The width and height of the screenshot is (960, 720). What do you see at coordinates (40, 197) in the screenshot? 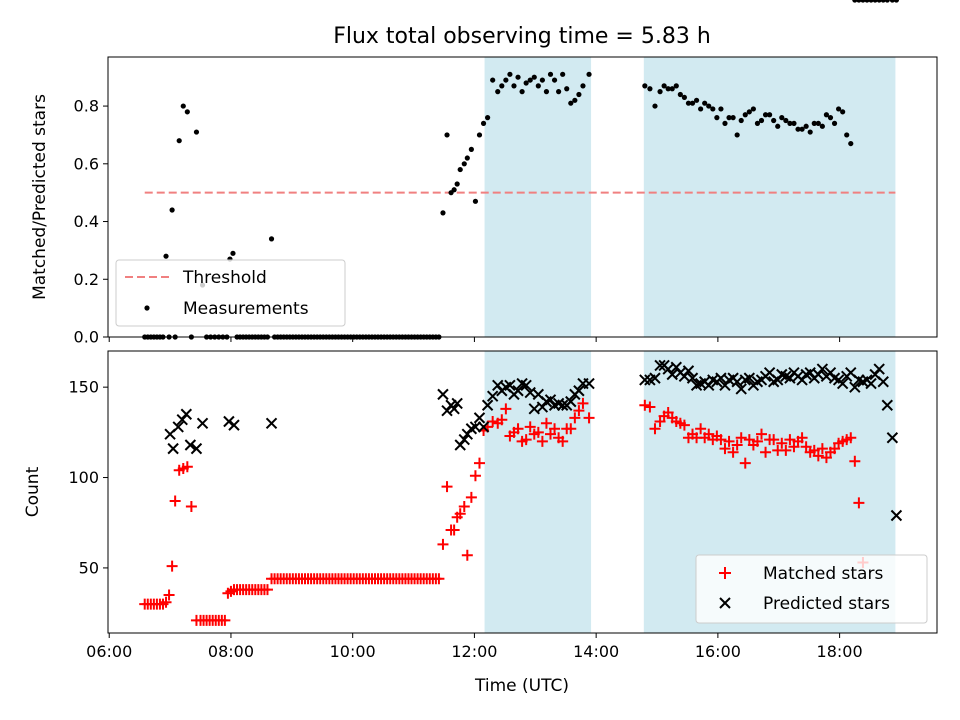
I see `top-y-axis-label: Matched/Predicted stars` at bounding box center [40, 197].